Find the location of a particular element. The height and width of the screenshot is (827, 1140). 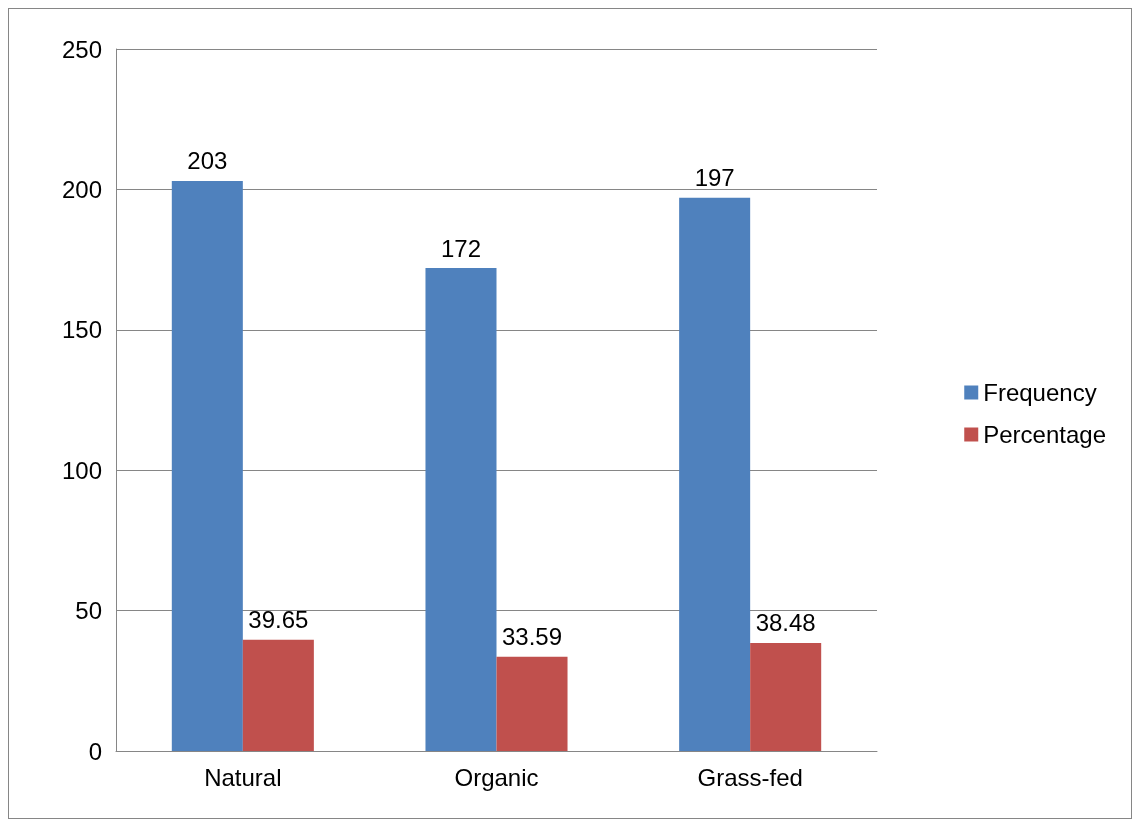

x-tick-label: Natural is located at coordinates (243, 777).